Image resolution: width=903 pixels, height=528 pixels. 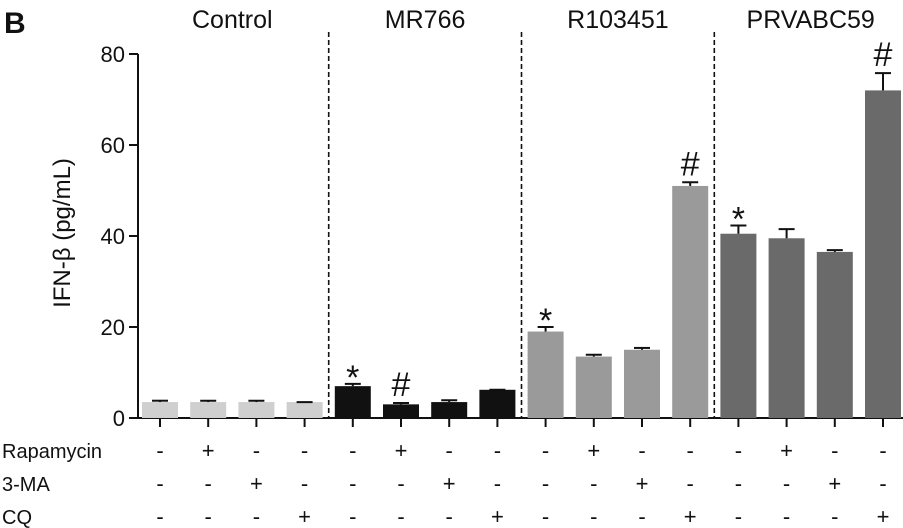 I want to click on treatment-row-label: 3-MA, so click(x=26, y=485).